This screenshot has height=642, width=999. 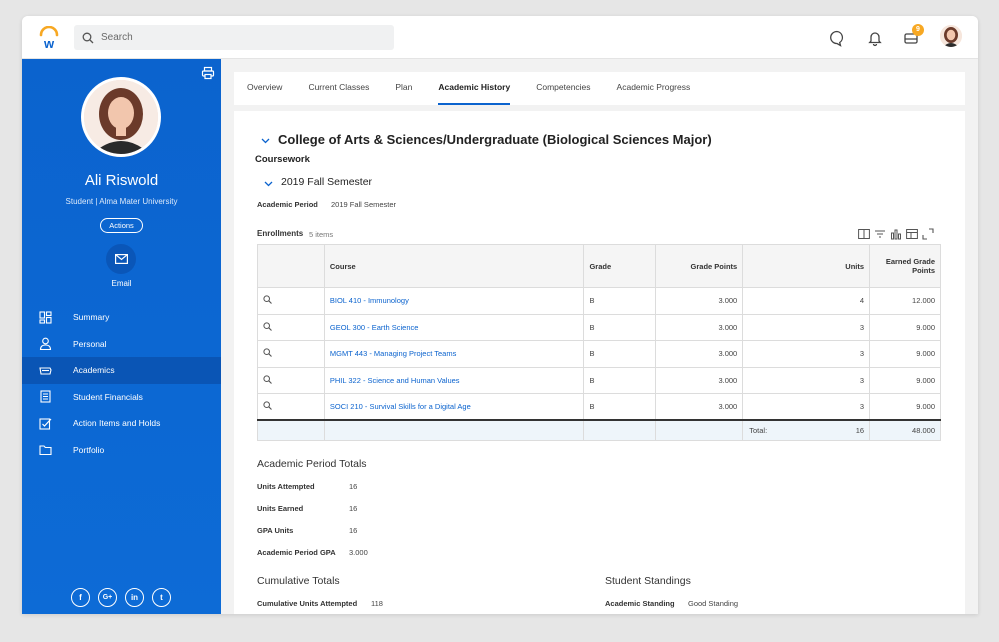 I want to click on document-icon, so click(x=45, y=396).